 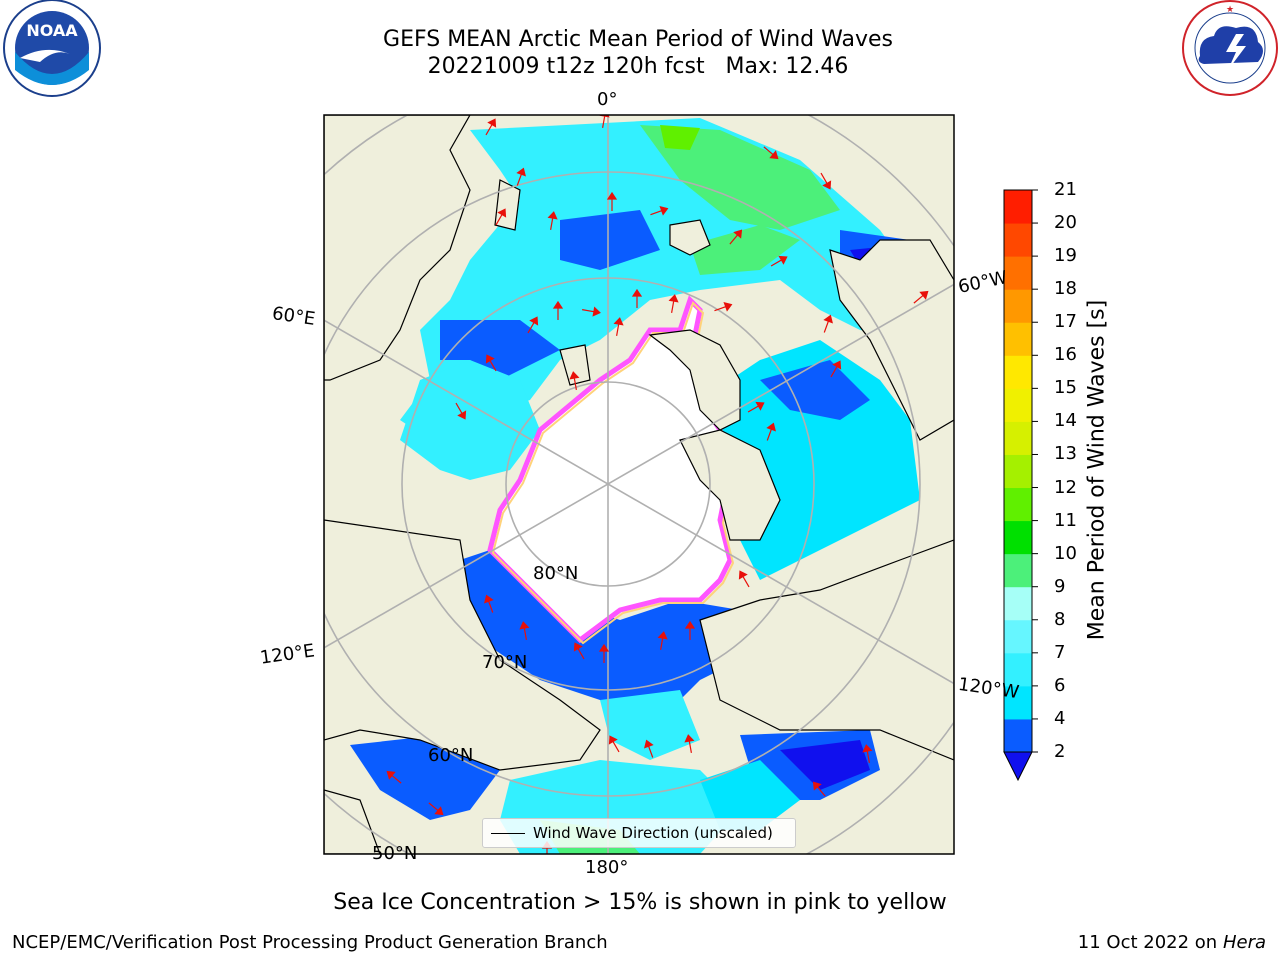 I want to click on legend-label: Wind Wave Direction (unscaled), so click(x=653, y=833).